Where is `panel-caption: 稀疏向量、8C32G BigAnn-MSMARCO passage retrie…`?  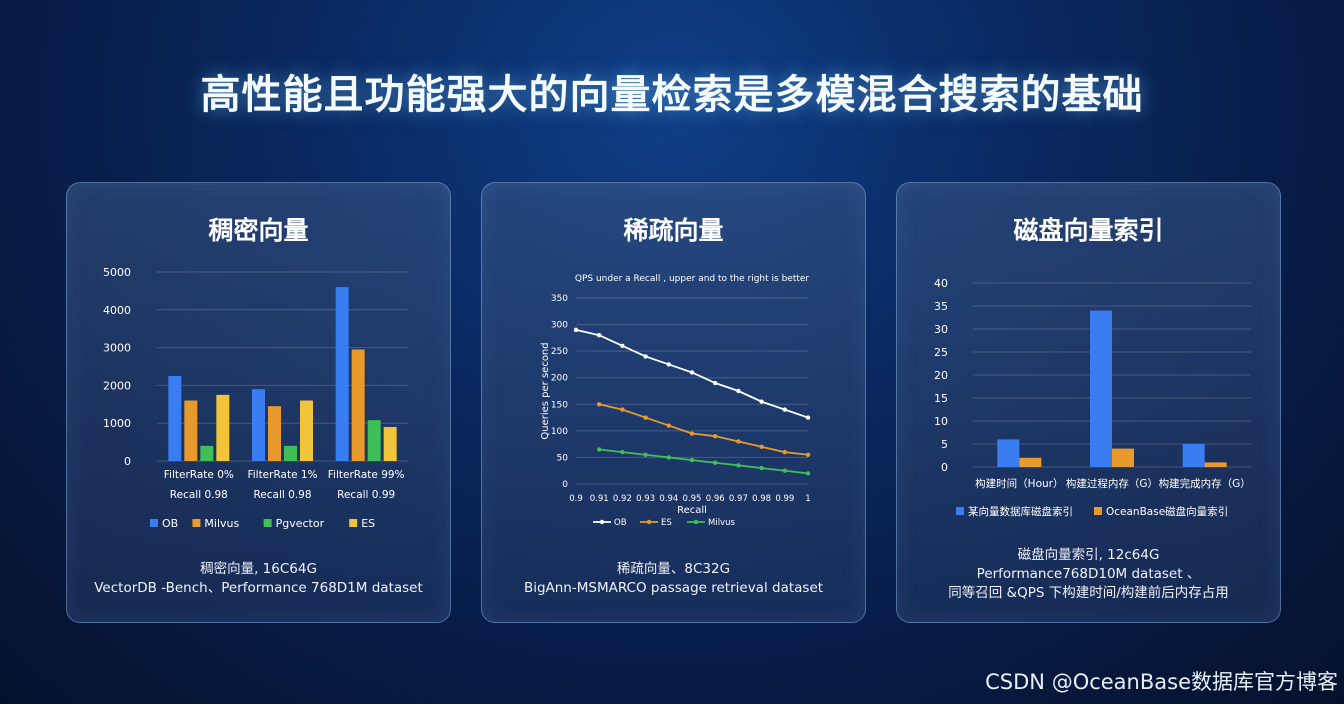
panel-caption: 稀疏向量、8C32G BigAnn-MSMARCO passage retrie… is located at coordinates (673, 579).